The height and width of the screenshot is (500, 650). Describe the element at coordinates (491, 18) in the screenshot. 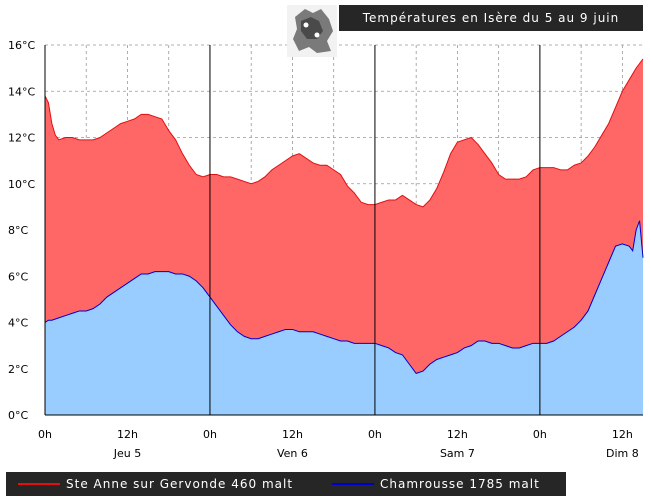

I see `chart-title: Températures en Isère du 5 au 9 juin` at that location.